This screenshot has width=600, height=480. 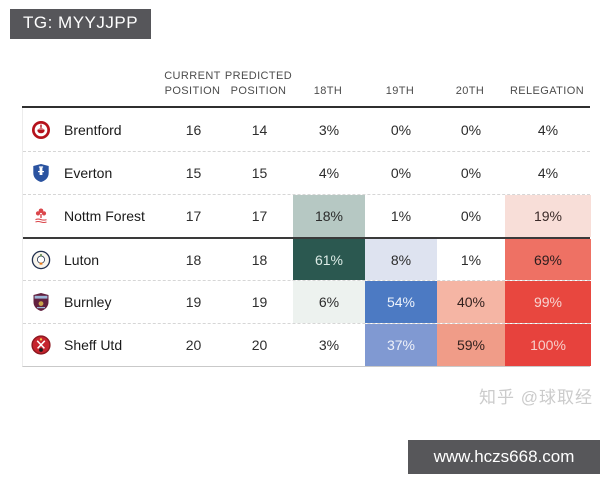 What do you see at coordinates (193, 129) in the screenshot?
I see `current-position-value: 16` at bounding box center [193, 129].